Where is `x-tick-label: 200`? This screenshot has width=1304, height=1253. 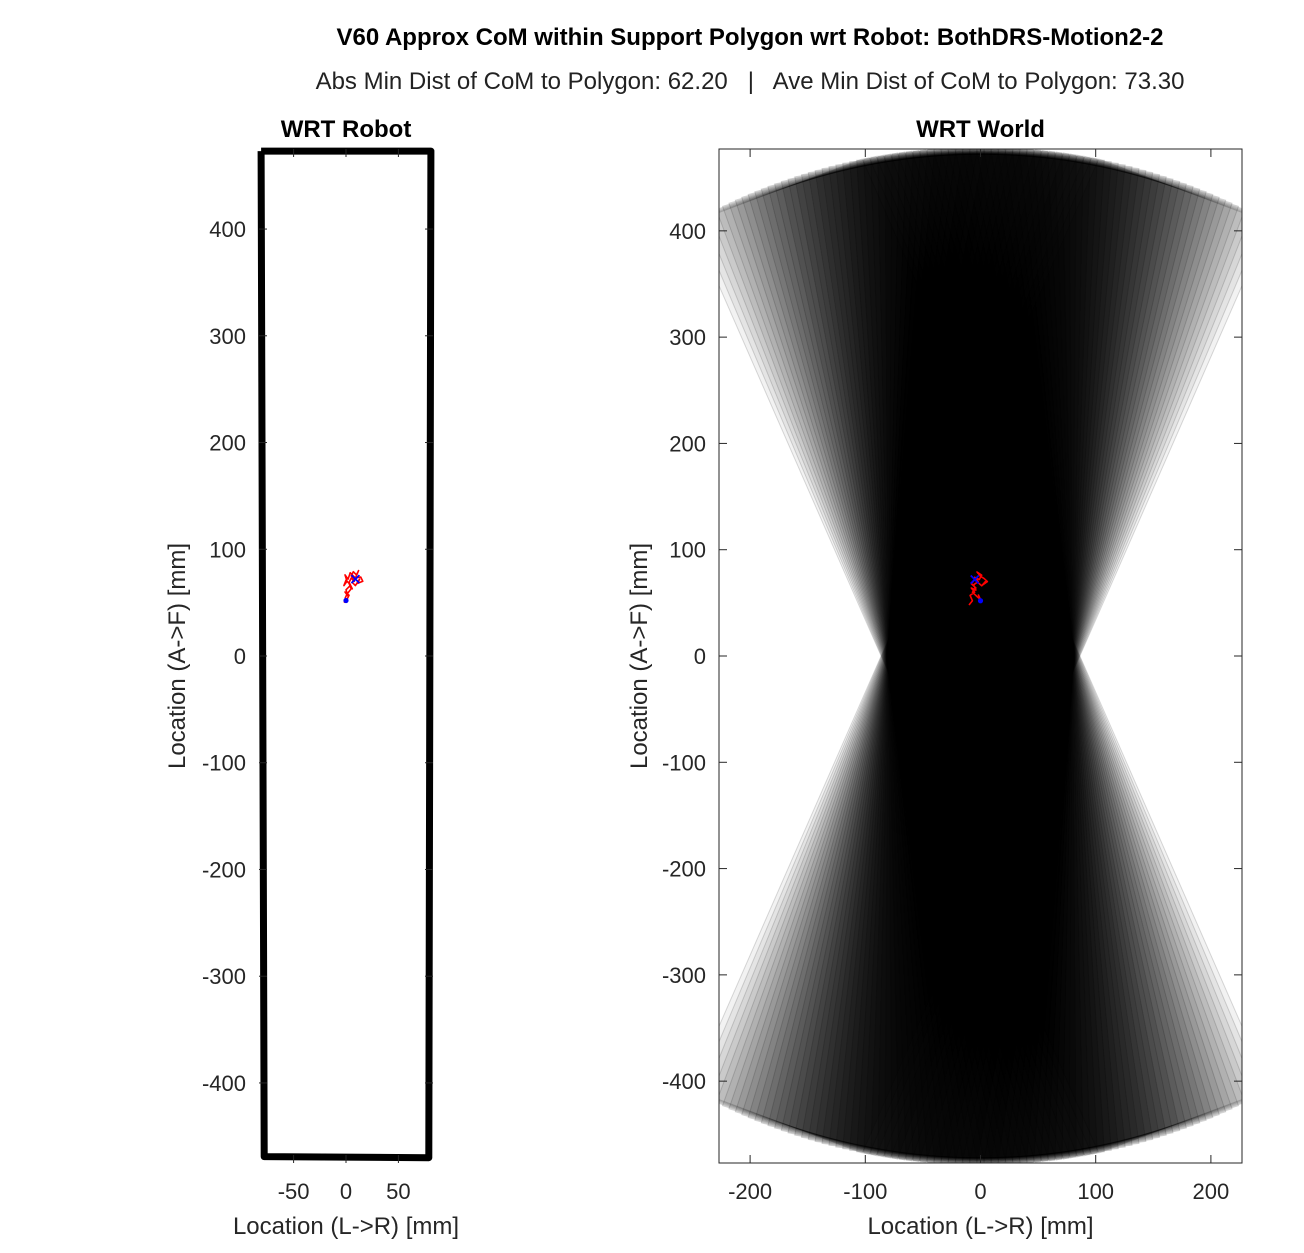 x-tick-label: 200 is located at coordinates (1211, 1191).